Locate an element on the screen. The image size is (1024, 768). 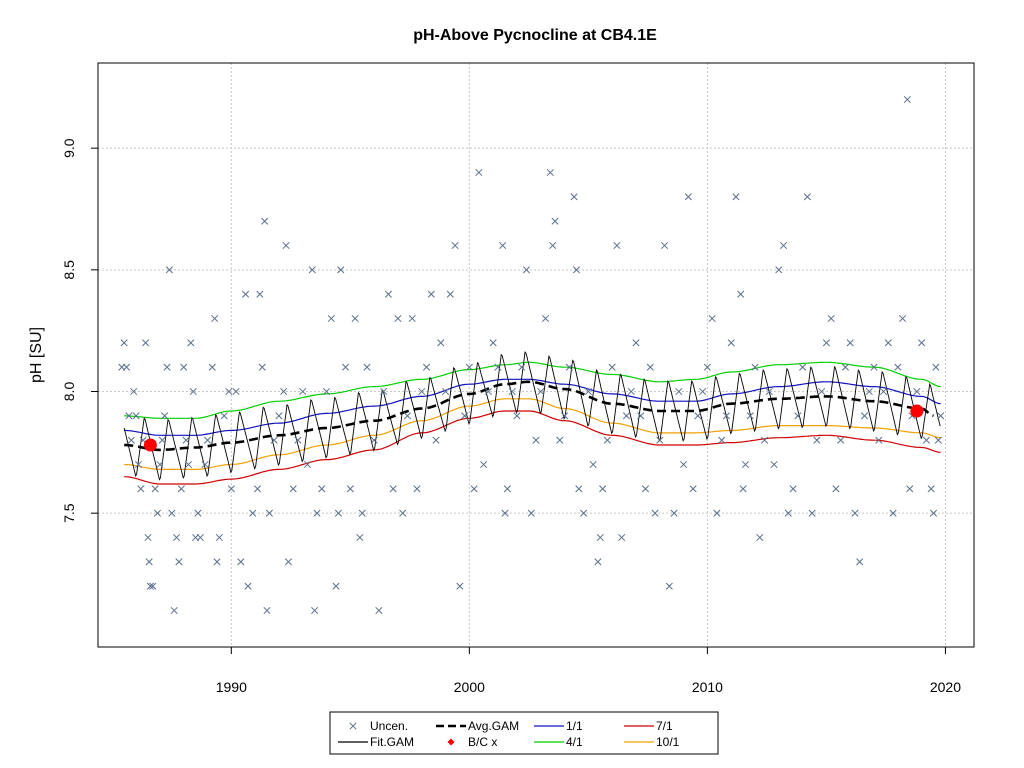
avg-gam-series is located at coordinates (529, 416).